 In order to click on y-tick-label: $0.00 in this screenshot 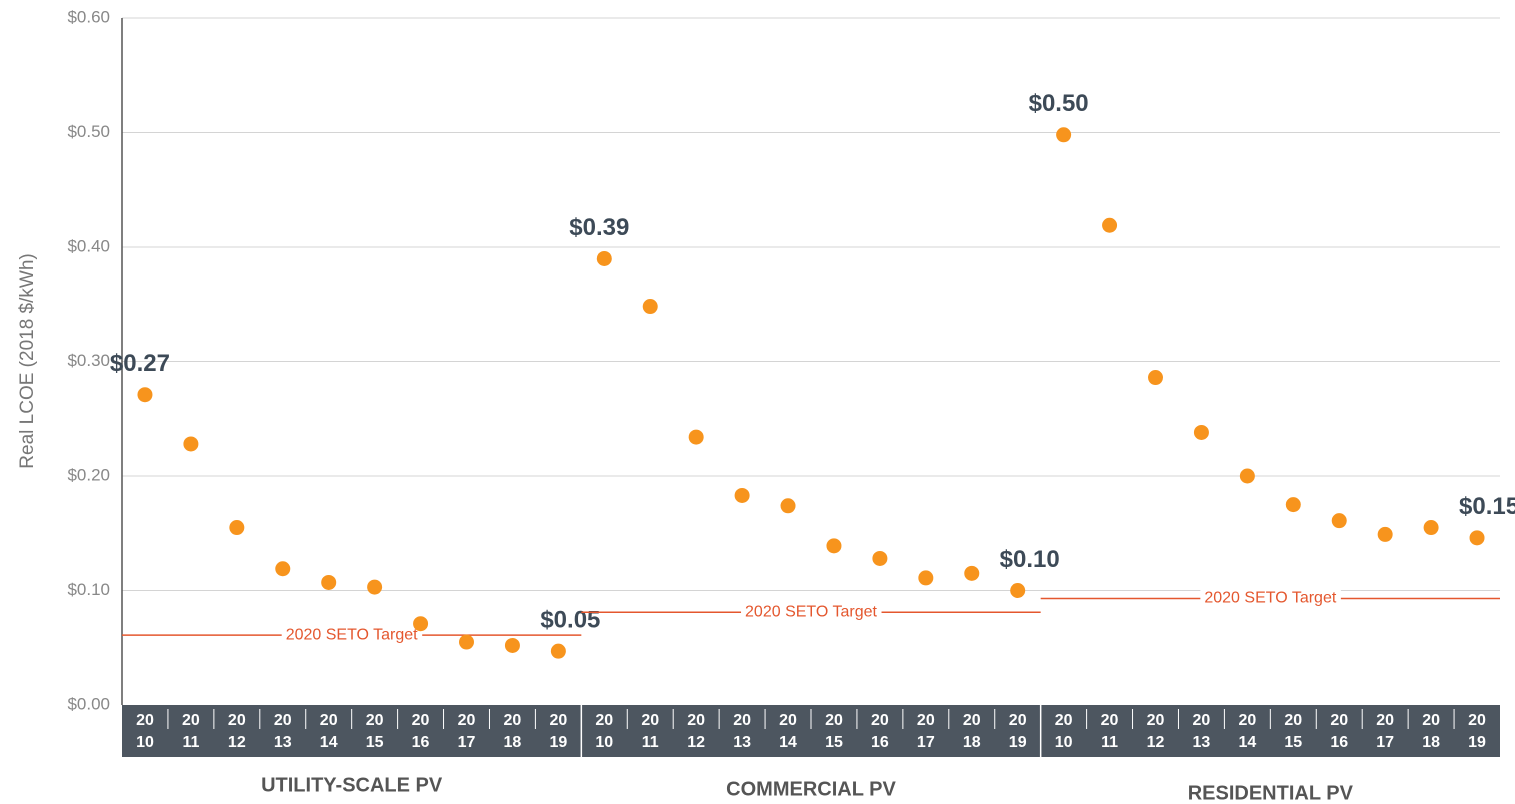, I will do `click(88, 703)`.